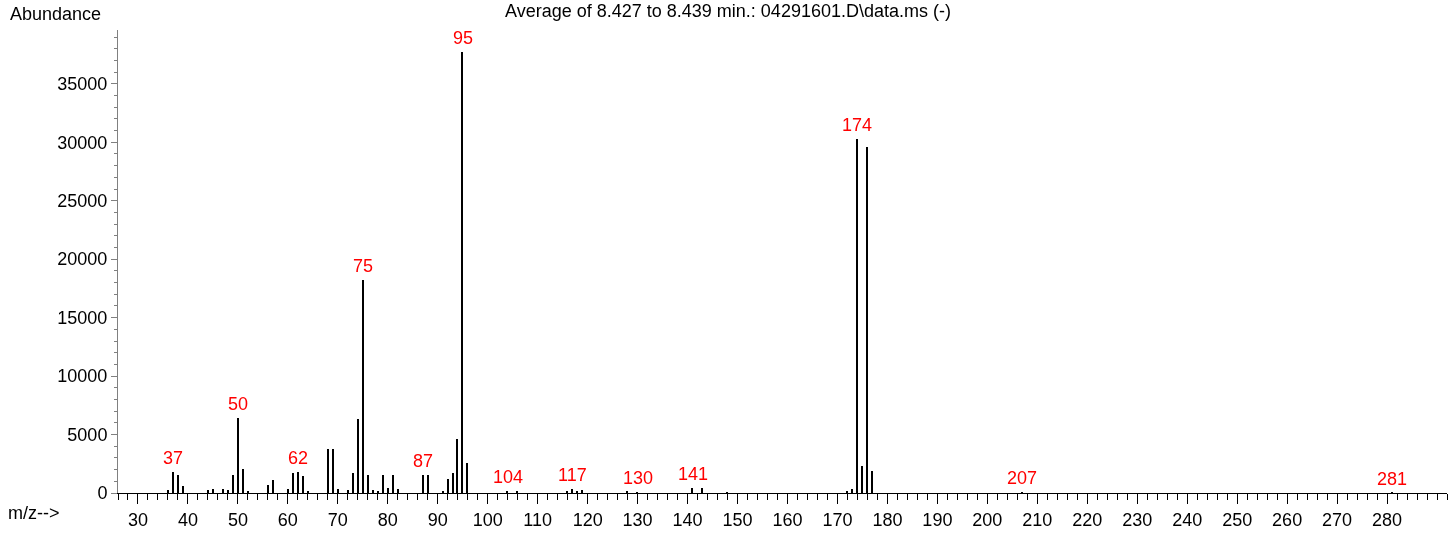  I want to click on x-tick-label: 280, so click(1387, 519).